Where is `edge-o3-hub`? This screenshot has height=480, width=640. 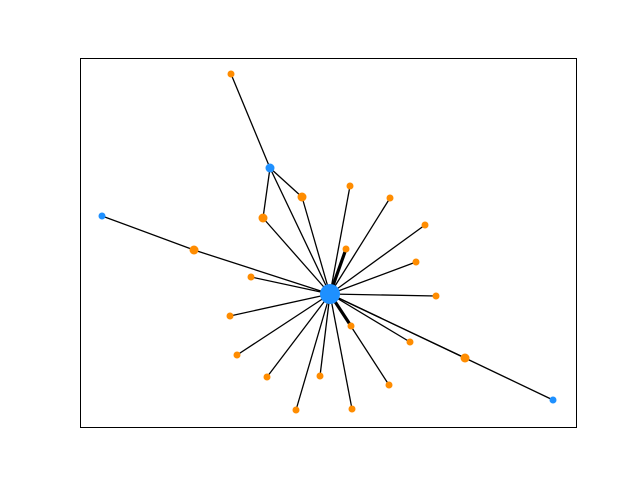
edge-o3-hub is located at coordinates (340, 240).